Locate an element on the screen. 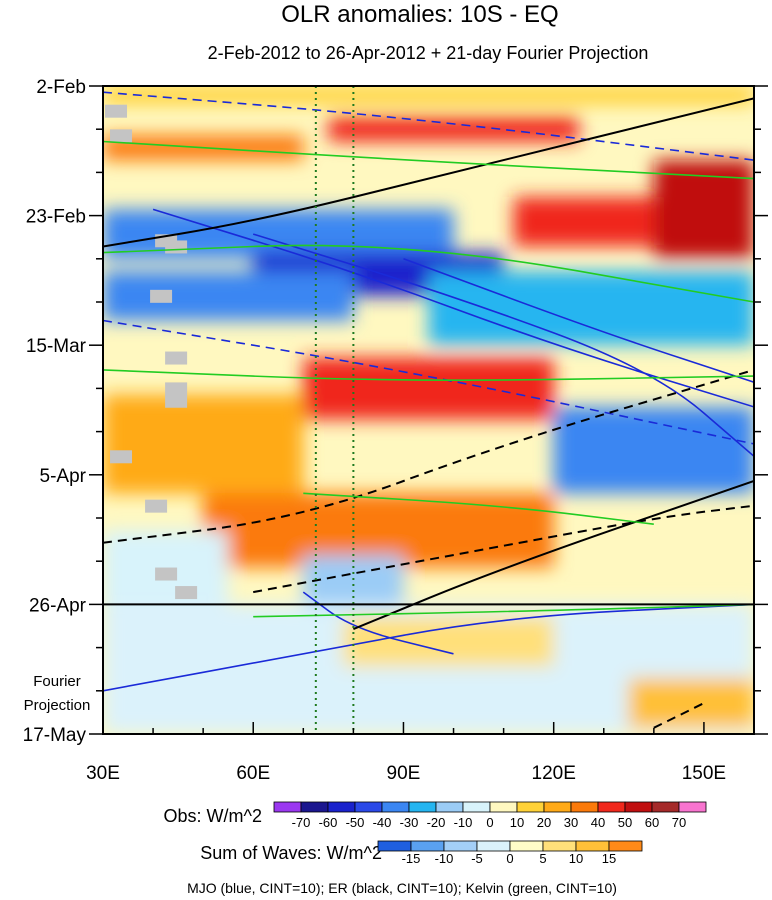  obs-colorbar: -70 -60 -50 -40 -30 -20 -10 0 10 20 30 40 50 60 70 is located at coordinates (490, 815).